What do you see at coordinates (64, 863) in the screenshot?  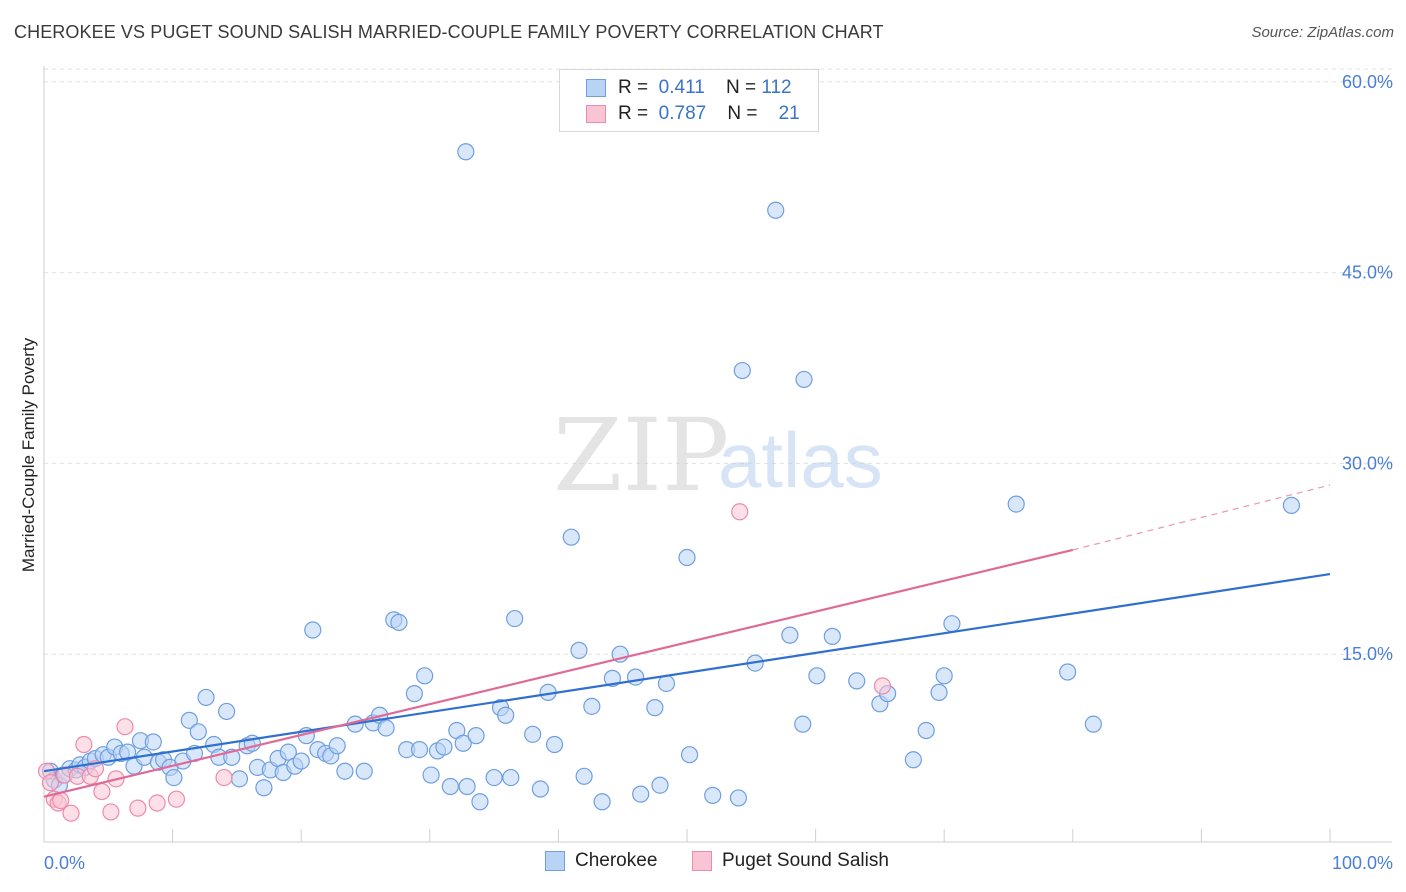 I see `x-tick-label-min: 0.0%` at bounding box center [64, 863].